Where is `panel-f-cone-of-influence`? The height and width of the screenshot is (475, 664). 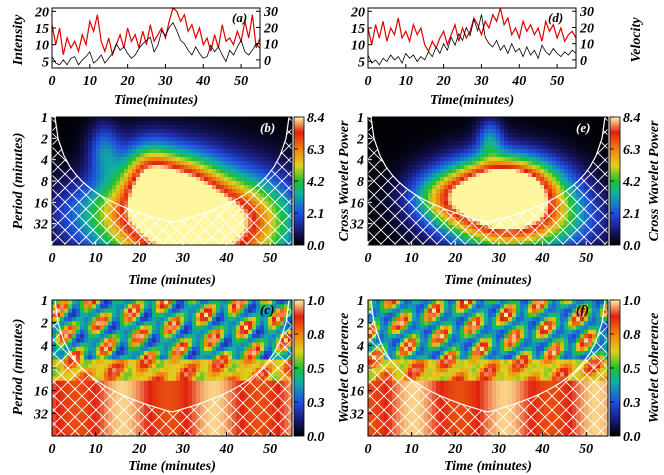 panel-f-cone-of-influence is located at coordinates (488, 356).